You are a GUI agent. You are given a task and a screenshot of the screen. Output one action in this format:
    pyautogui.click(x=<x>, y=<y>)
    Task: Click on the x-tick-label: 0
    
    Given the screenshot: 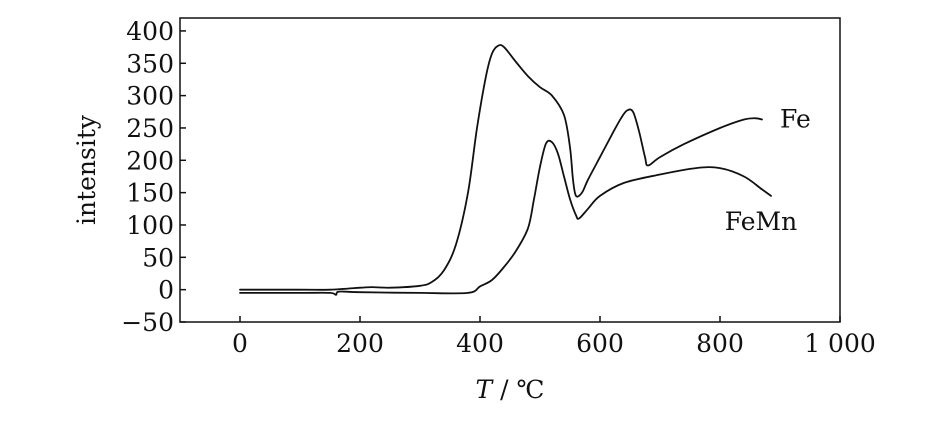 What is the action you would take?
    pyautogui.click(x=240, y=343)
    